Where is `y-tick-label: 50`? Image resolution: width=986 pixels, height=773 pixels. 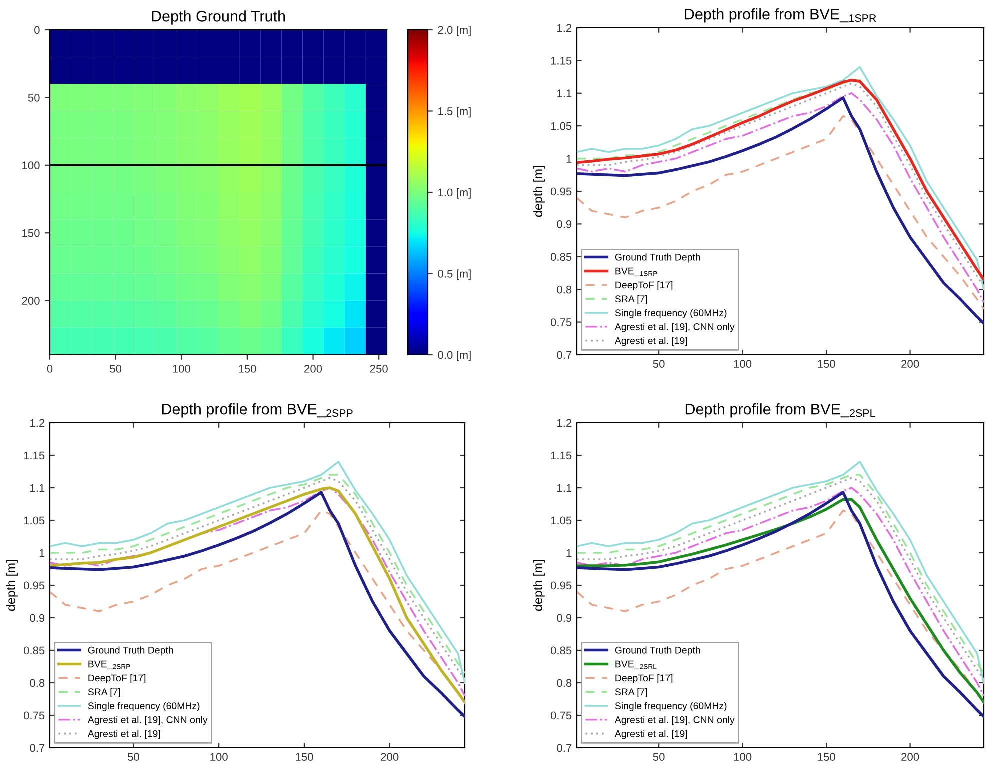
y-tick-label: 50 is located at coordinates (34, 98).